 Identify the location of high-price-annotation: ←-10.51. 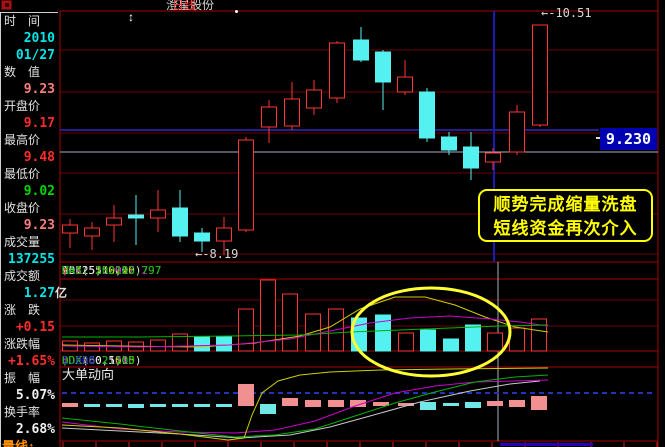
(566, 13).